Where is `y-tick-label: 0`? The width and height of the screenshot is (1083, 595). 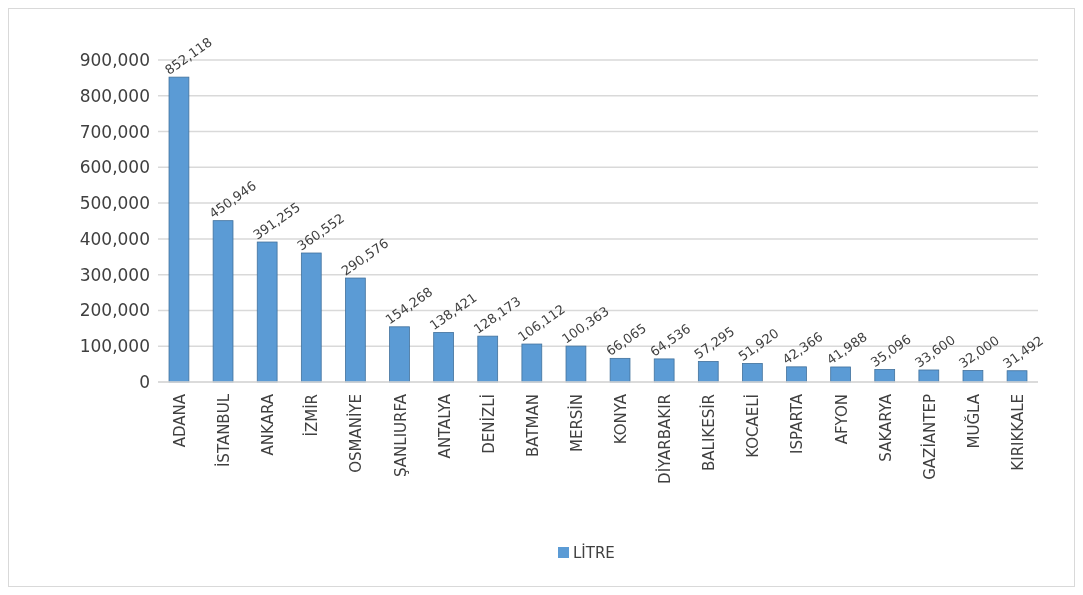
y-tick-label: 0 is located at coordinates (144, 381).